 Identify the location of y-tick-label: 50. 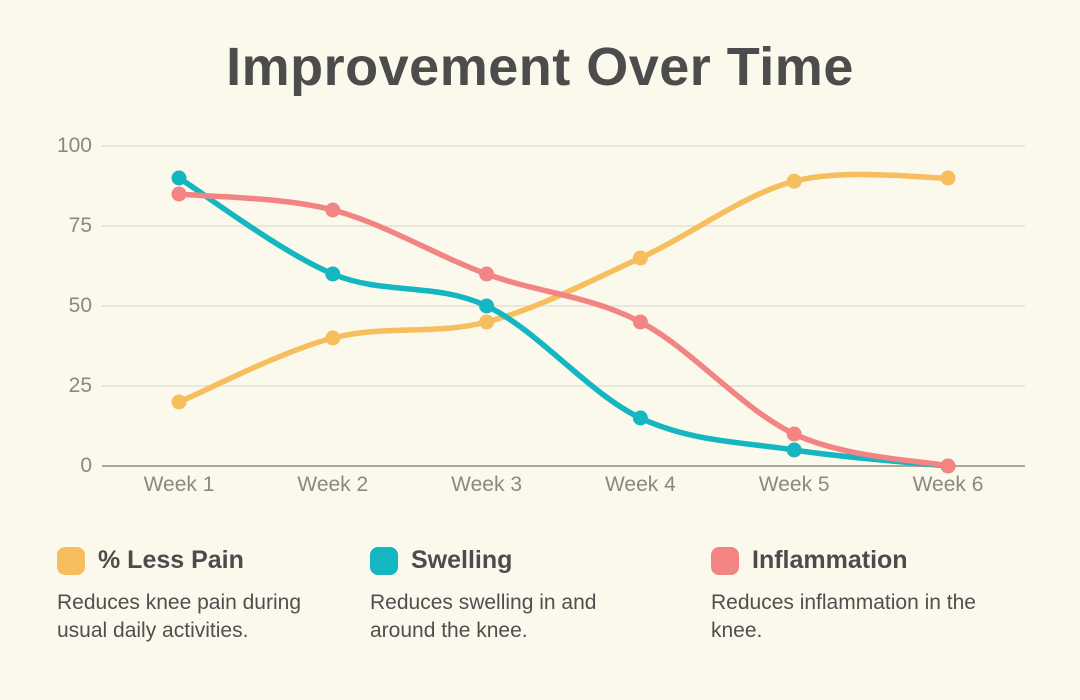
(80, 305).